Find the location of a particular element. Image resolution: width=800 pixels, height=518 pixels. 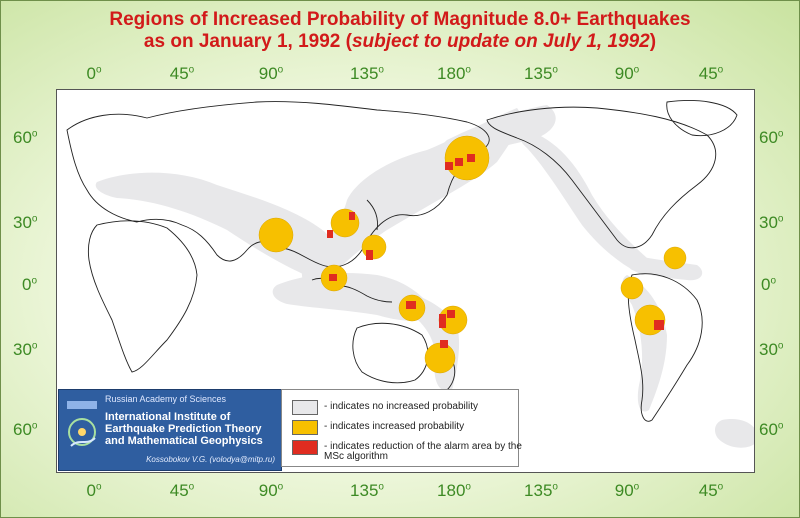

lat-label-left-1: 60o is located at coordinates (25, 137).